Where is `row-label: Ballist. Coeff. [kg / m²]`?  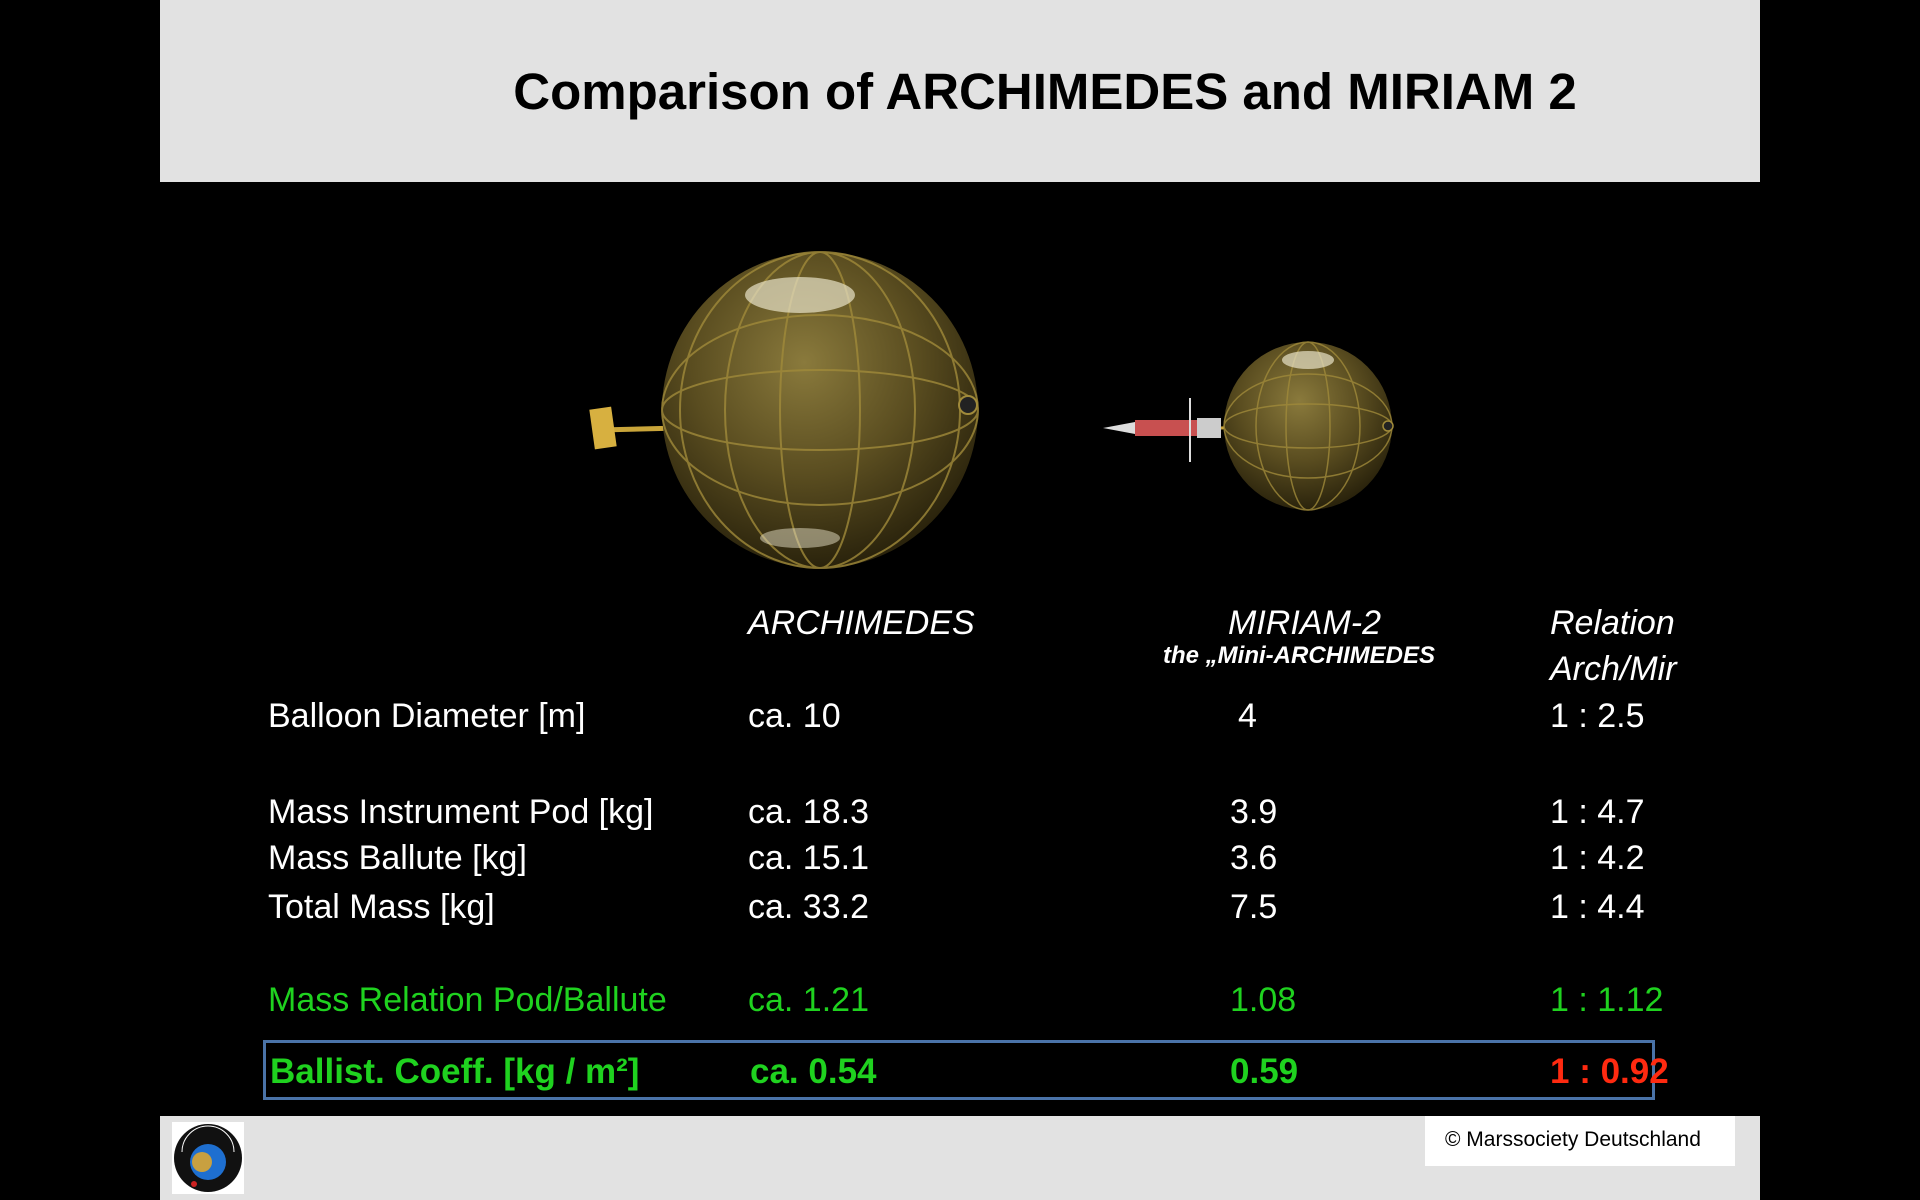 row-label: Ballist. Coeff. [kg / m²] is located at coordinates (455, 1071).